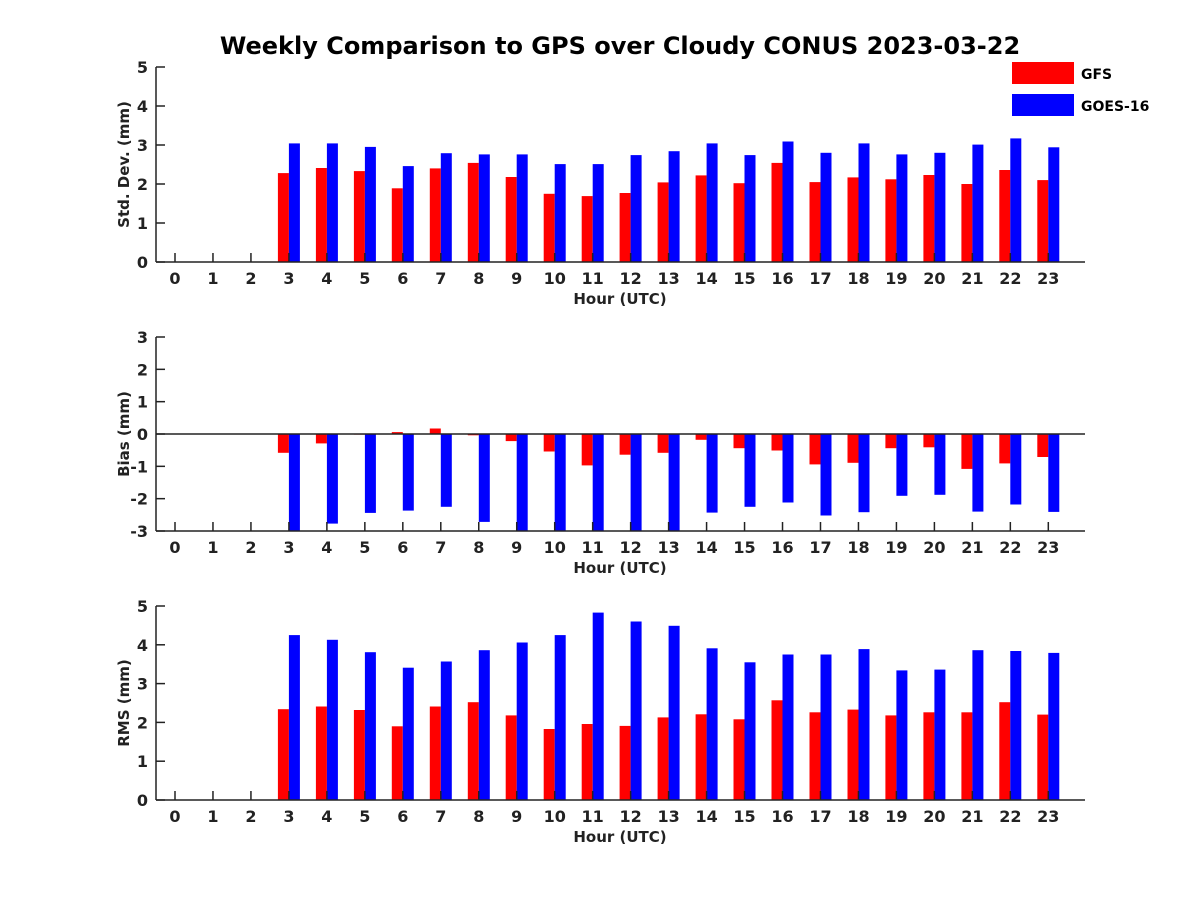 The width and height of the screenshot is (1200, 900). What do you see at coordinates (631, 547) in the screenshot?
I see `x-tick-label: 12` at bounding box center [631, 547].